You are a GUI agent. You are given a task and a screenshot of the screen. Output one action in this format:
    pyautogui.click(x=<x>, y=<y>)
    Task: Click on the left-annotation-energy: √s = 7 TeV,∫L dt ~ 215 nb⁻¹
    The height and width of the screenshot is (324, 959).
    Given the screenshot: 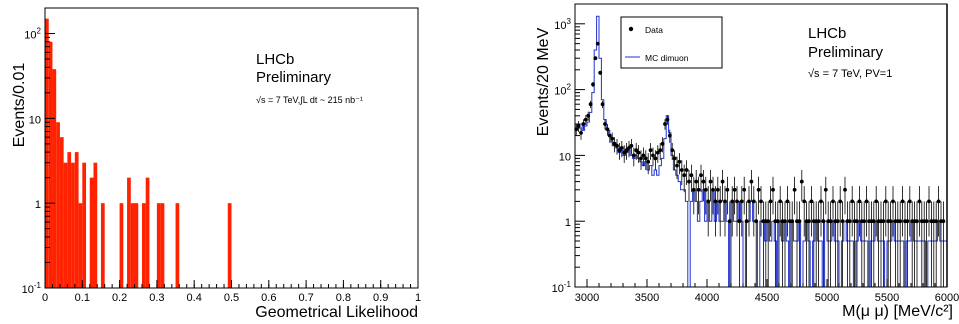 What is the action you would take?
    pyautogui.click(x=309, y=100)
    